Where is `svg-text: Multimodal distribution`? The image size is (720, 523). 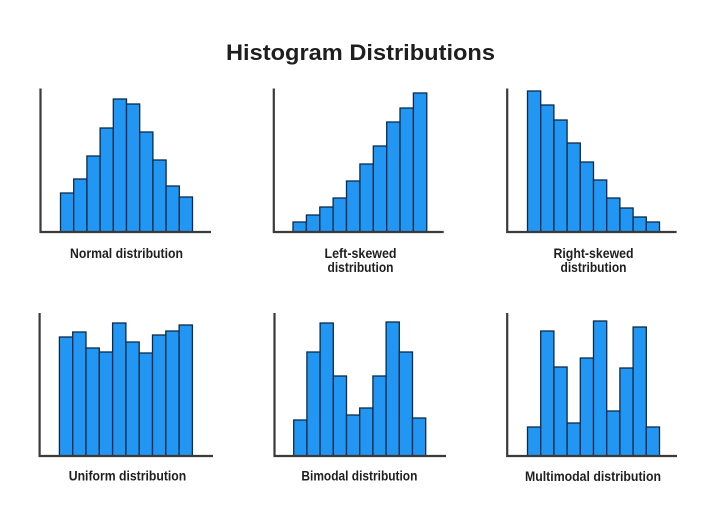
svg-text: Multimodal distribution is located at coordinates (593, 476).